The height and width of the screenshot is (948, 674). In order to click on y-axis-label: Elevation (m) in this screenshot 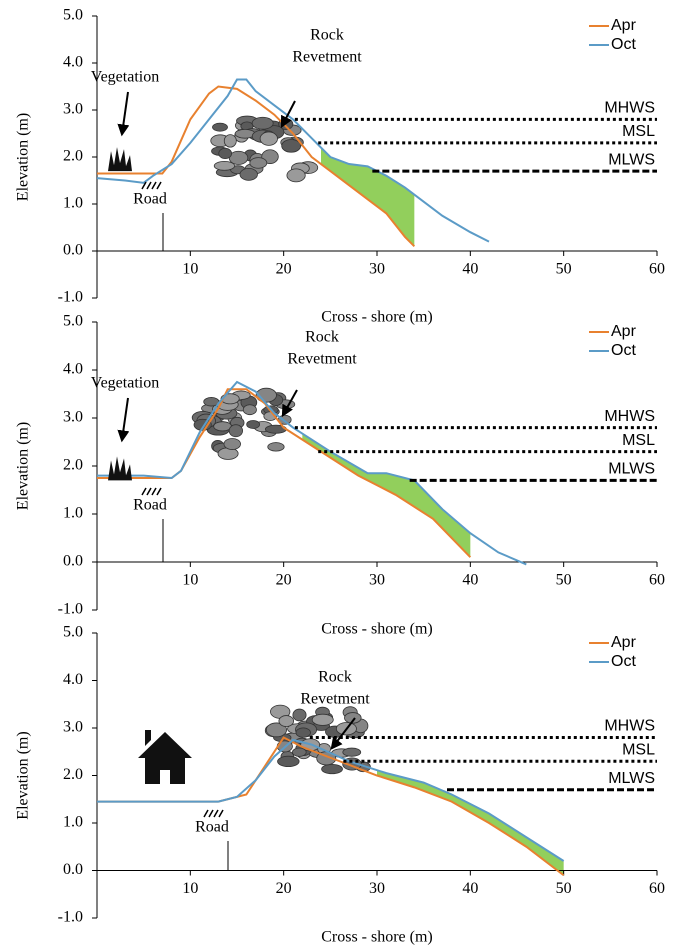, I will do `click(23, 775)`.